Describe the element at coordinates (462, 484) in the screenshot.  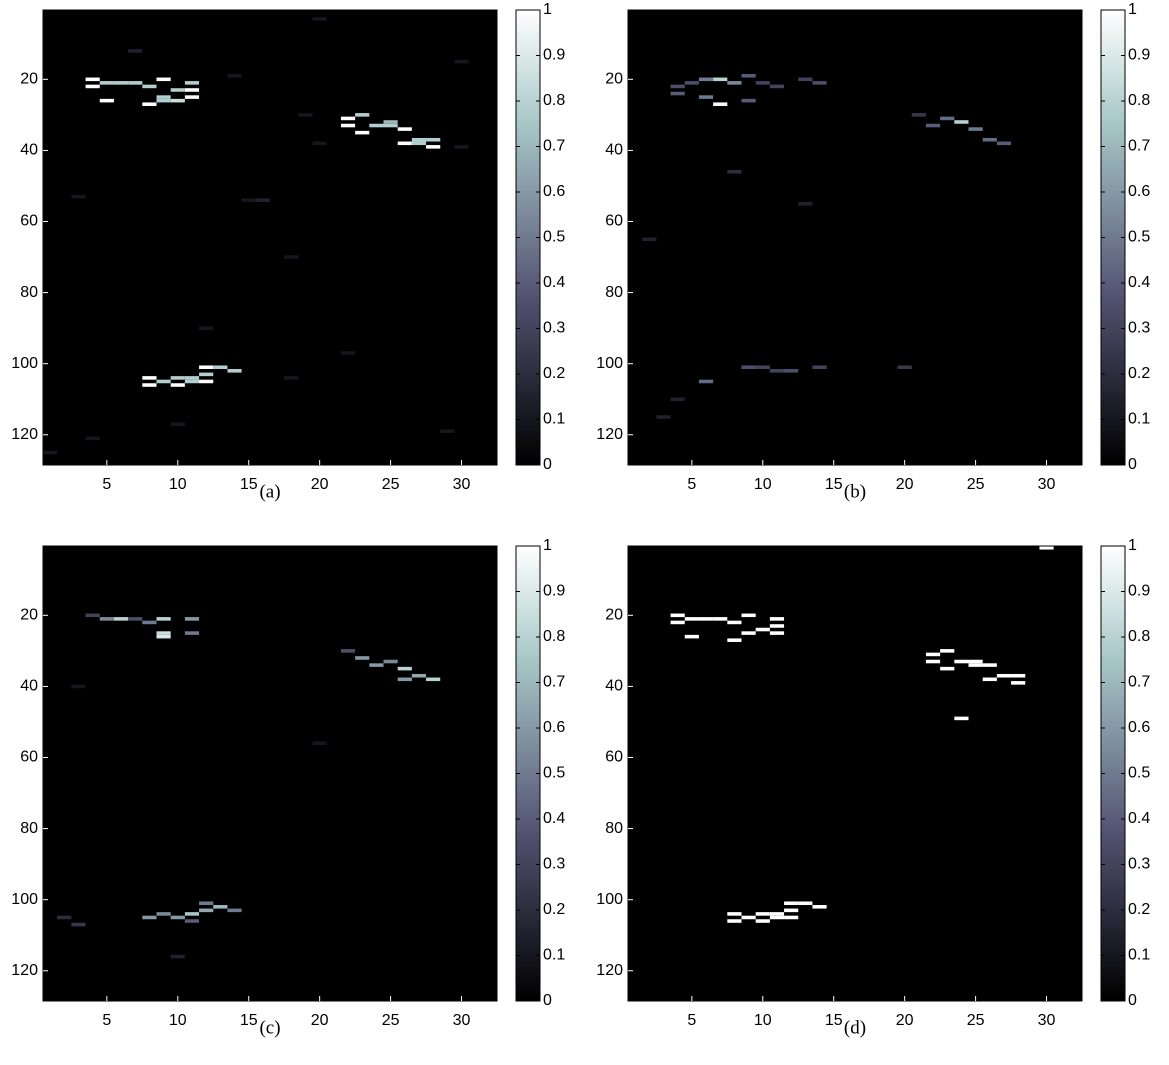
I see `x-tick-label: 30` at that location.